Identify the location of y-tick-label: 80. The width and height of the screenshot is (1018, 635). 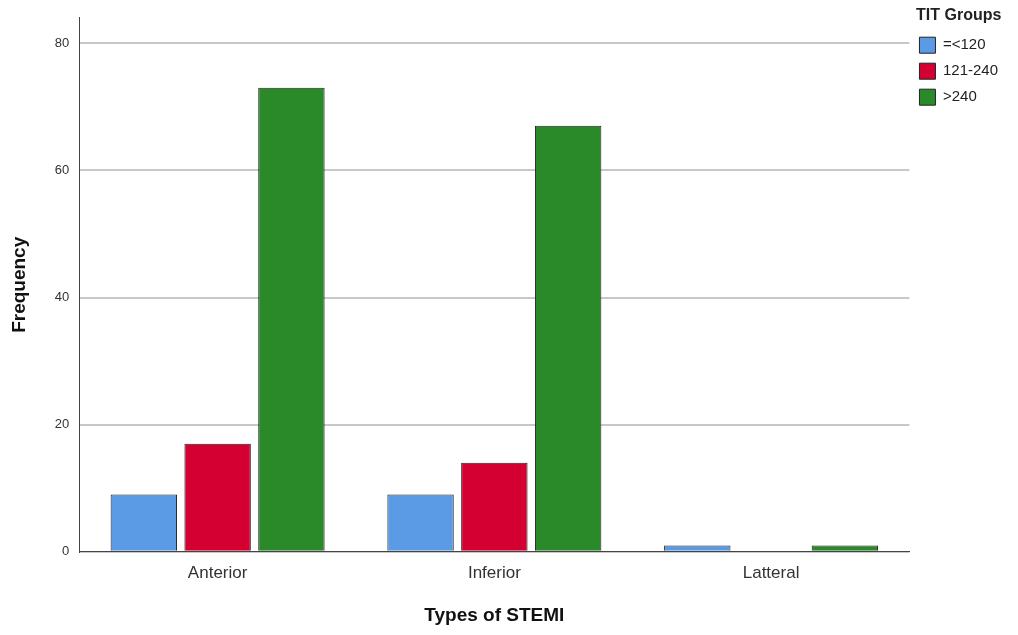
(62, 42).